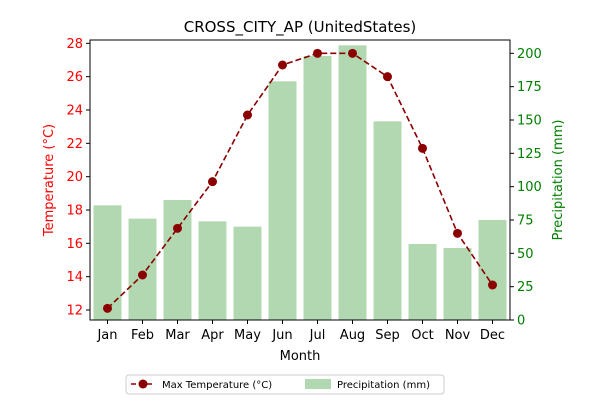 This screenshot has width=600, height=400. I want to click on x-tick-label-jan: Jan, so click(106, 335).